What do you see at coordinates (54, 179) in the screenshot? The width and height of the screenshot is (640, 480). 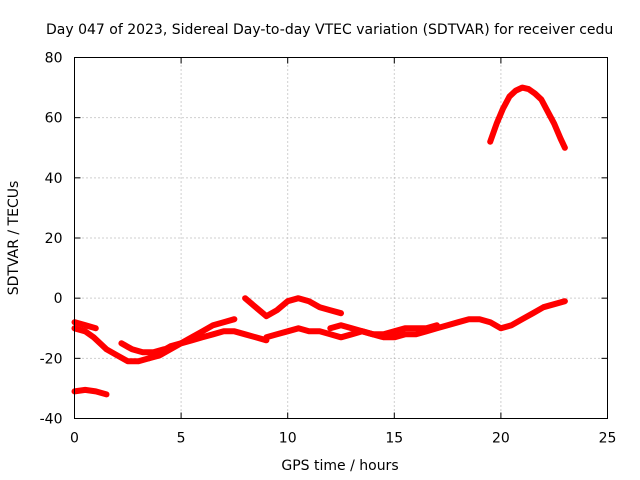 I see `y-tick-label: 40` at bounding box center [54, 179].